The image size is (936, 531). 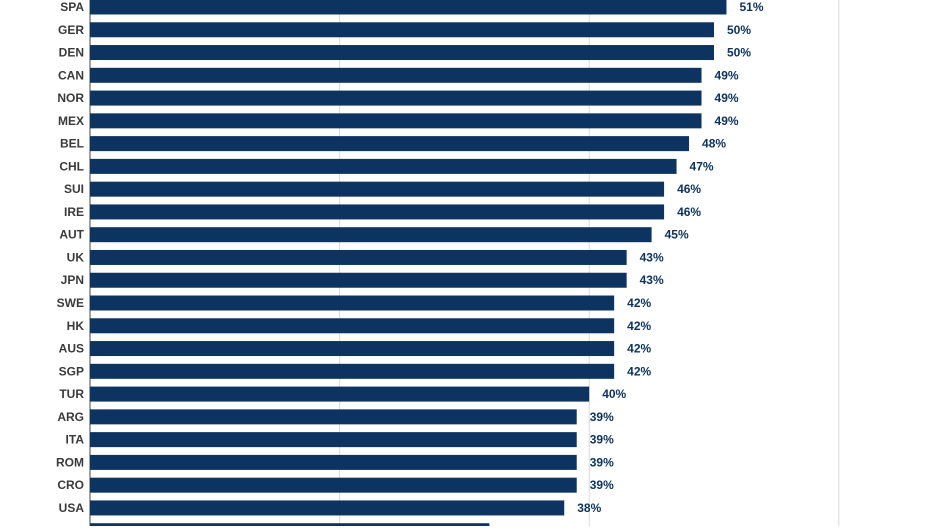 What do you see at coordinates (71, 235) in the screenshot?
I see `category-label-aut: AUT` at bounding box center [71, 235].